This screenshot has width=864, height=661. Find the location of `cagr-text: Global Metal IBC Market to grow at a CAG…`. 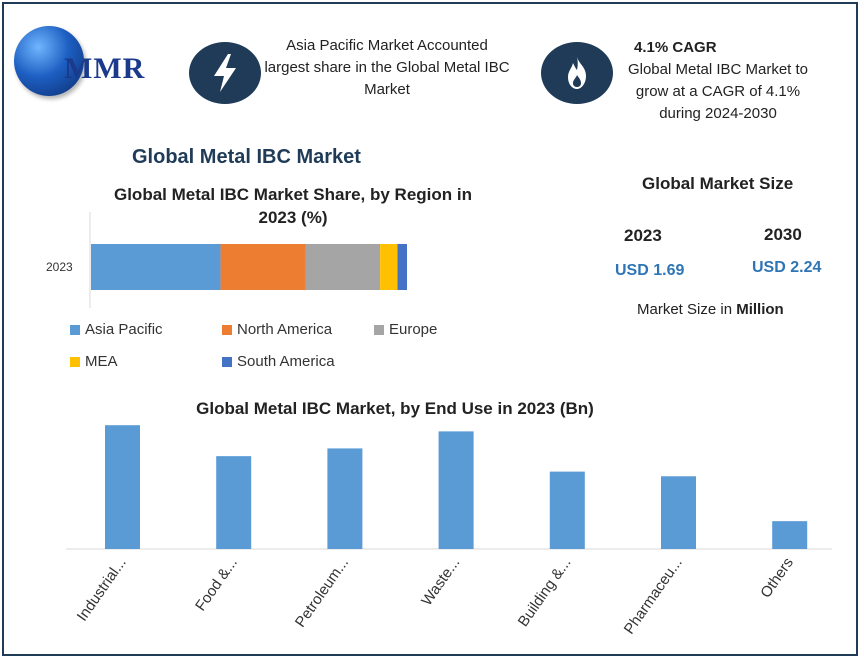

cagr-text: Global Metal IBC Market to grow at a CAG… is located at coordinates (718, 91).